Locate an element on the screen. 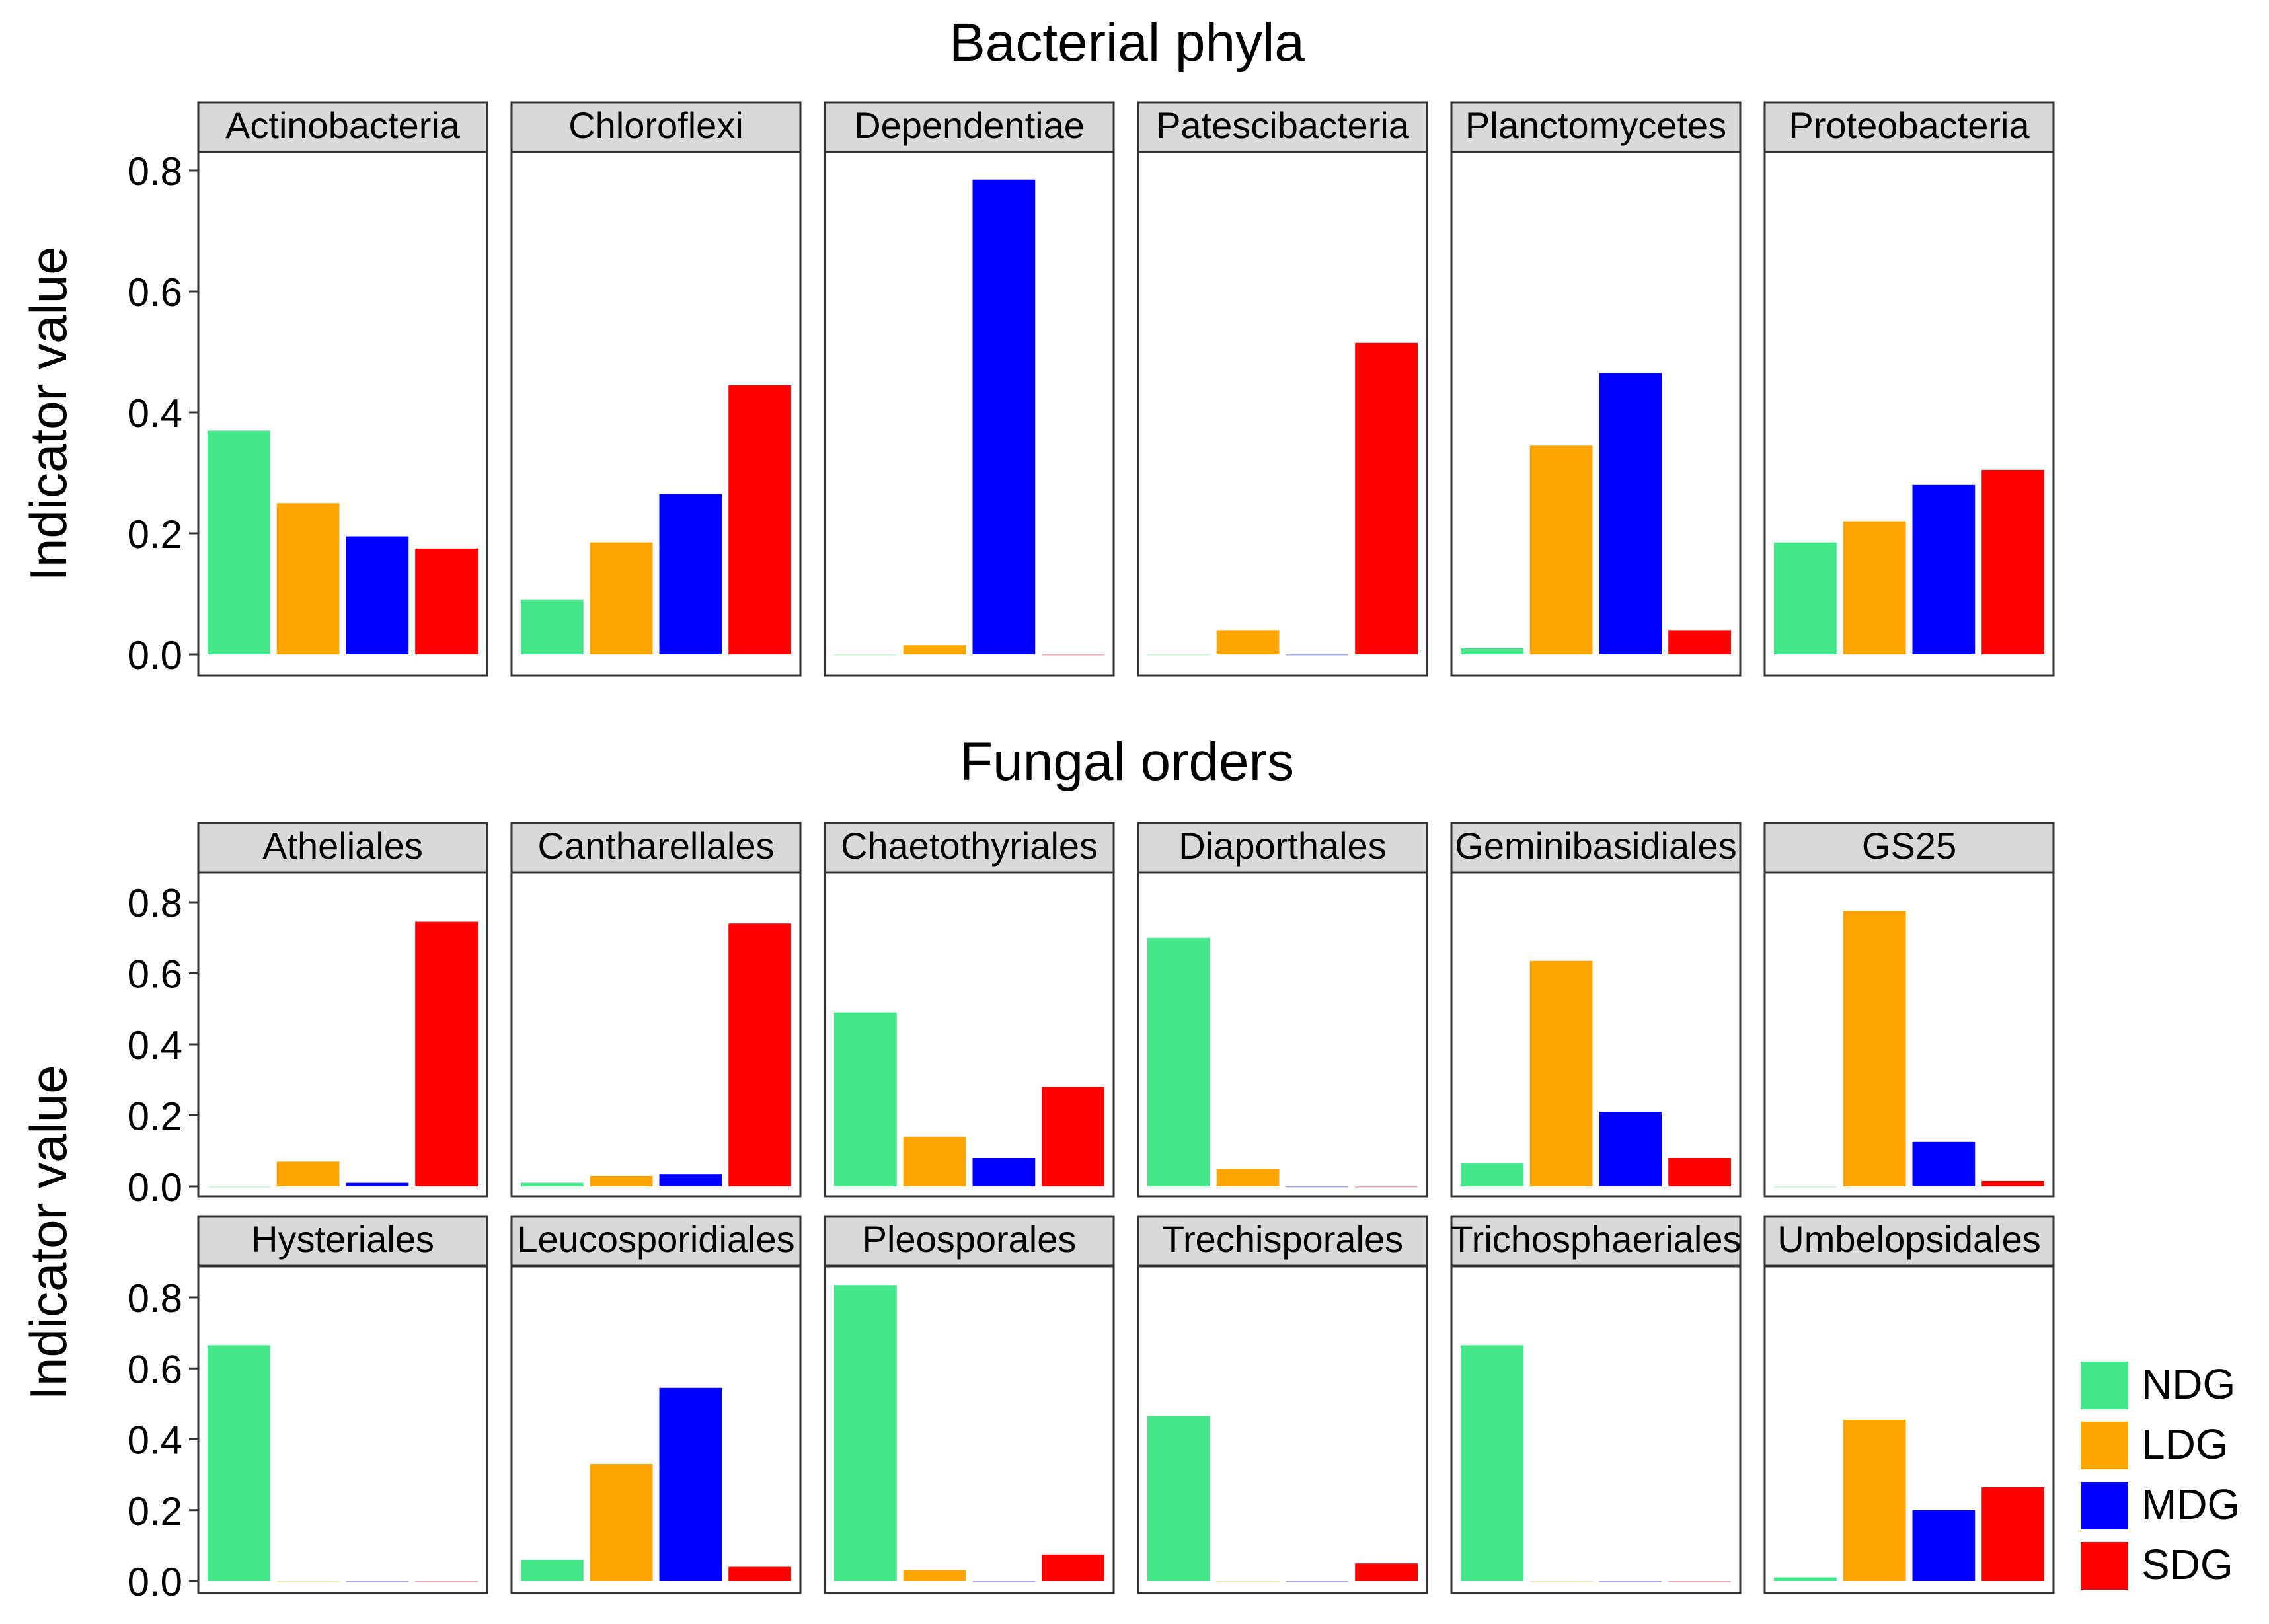 Image resolution: width=2269 pixels, height=1624 pixels. facet-label: Proteobacteria is located at coordinates (1909, 125).